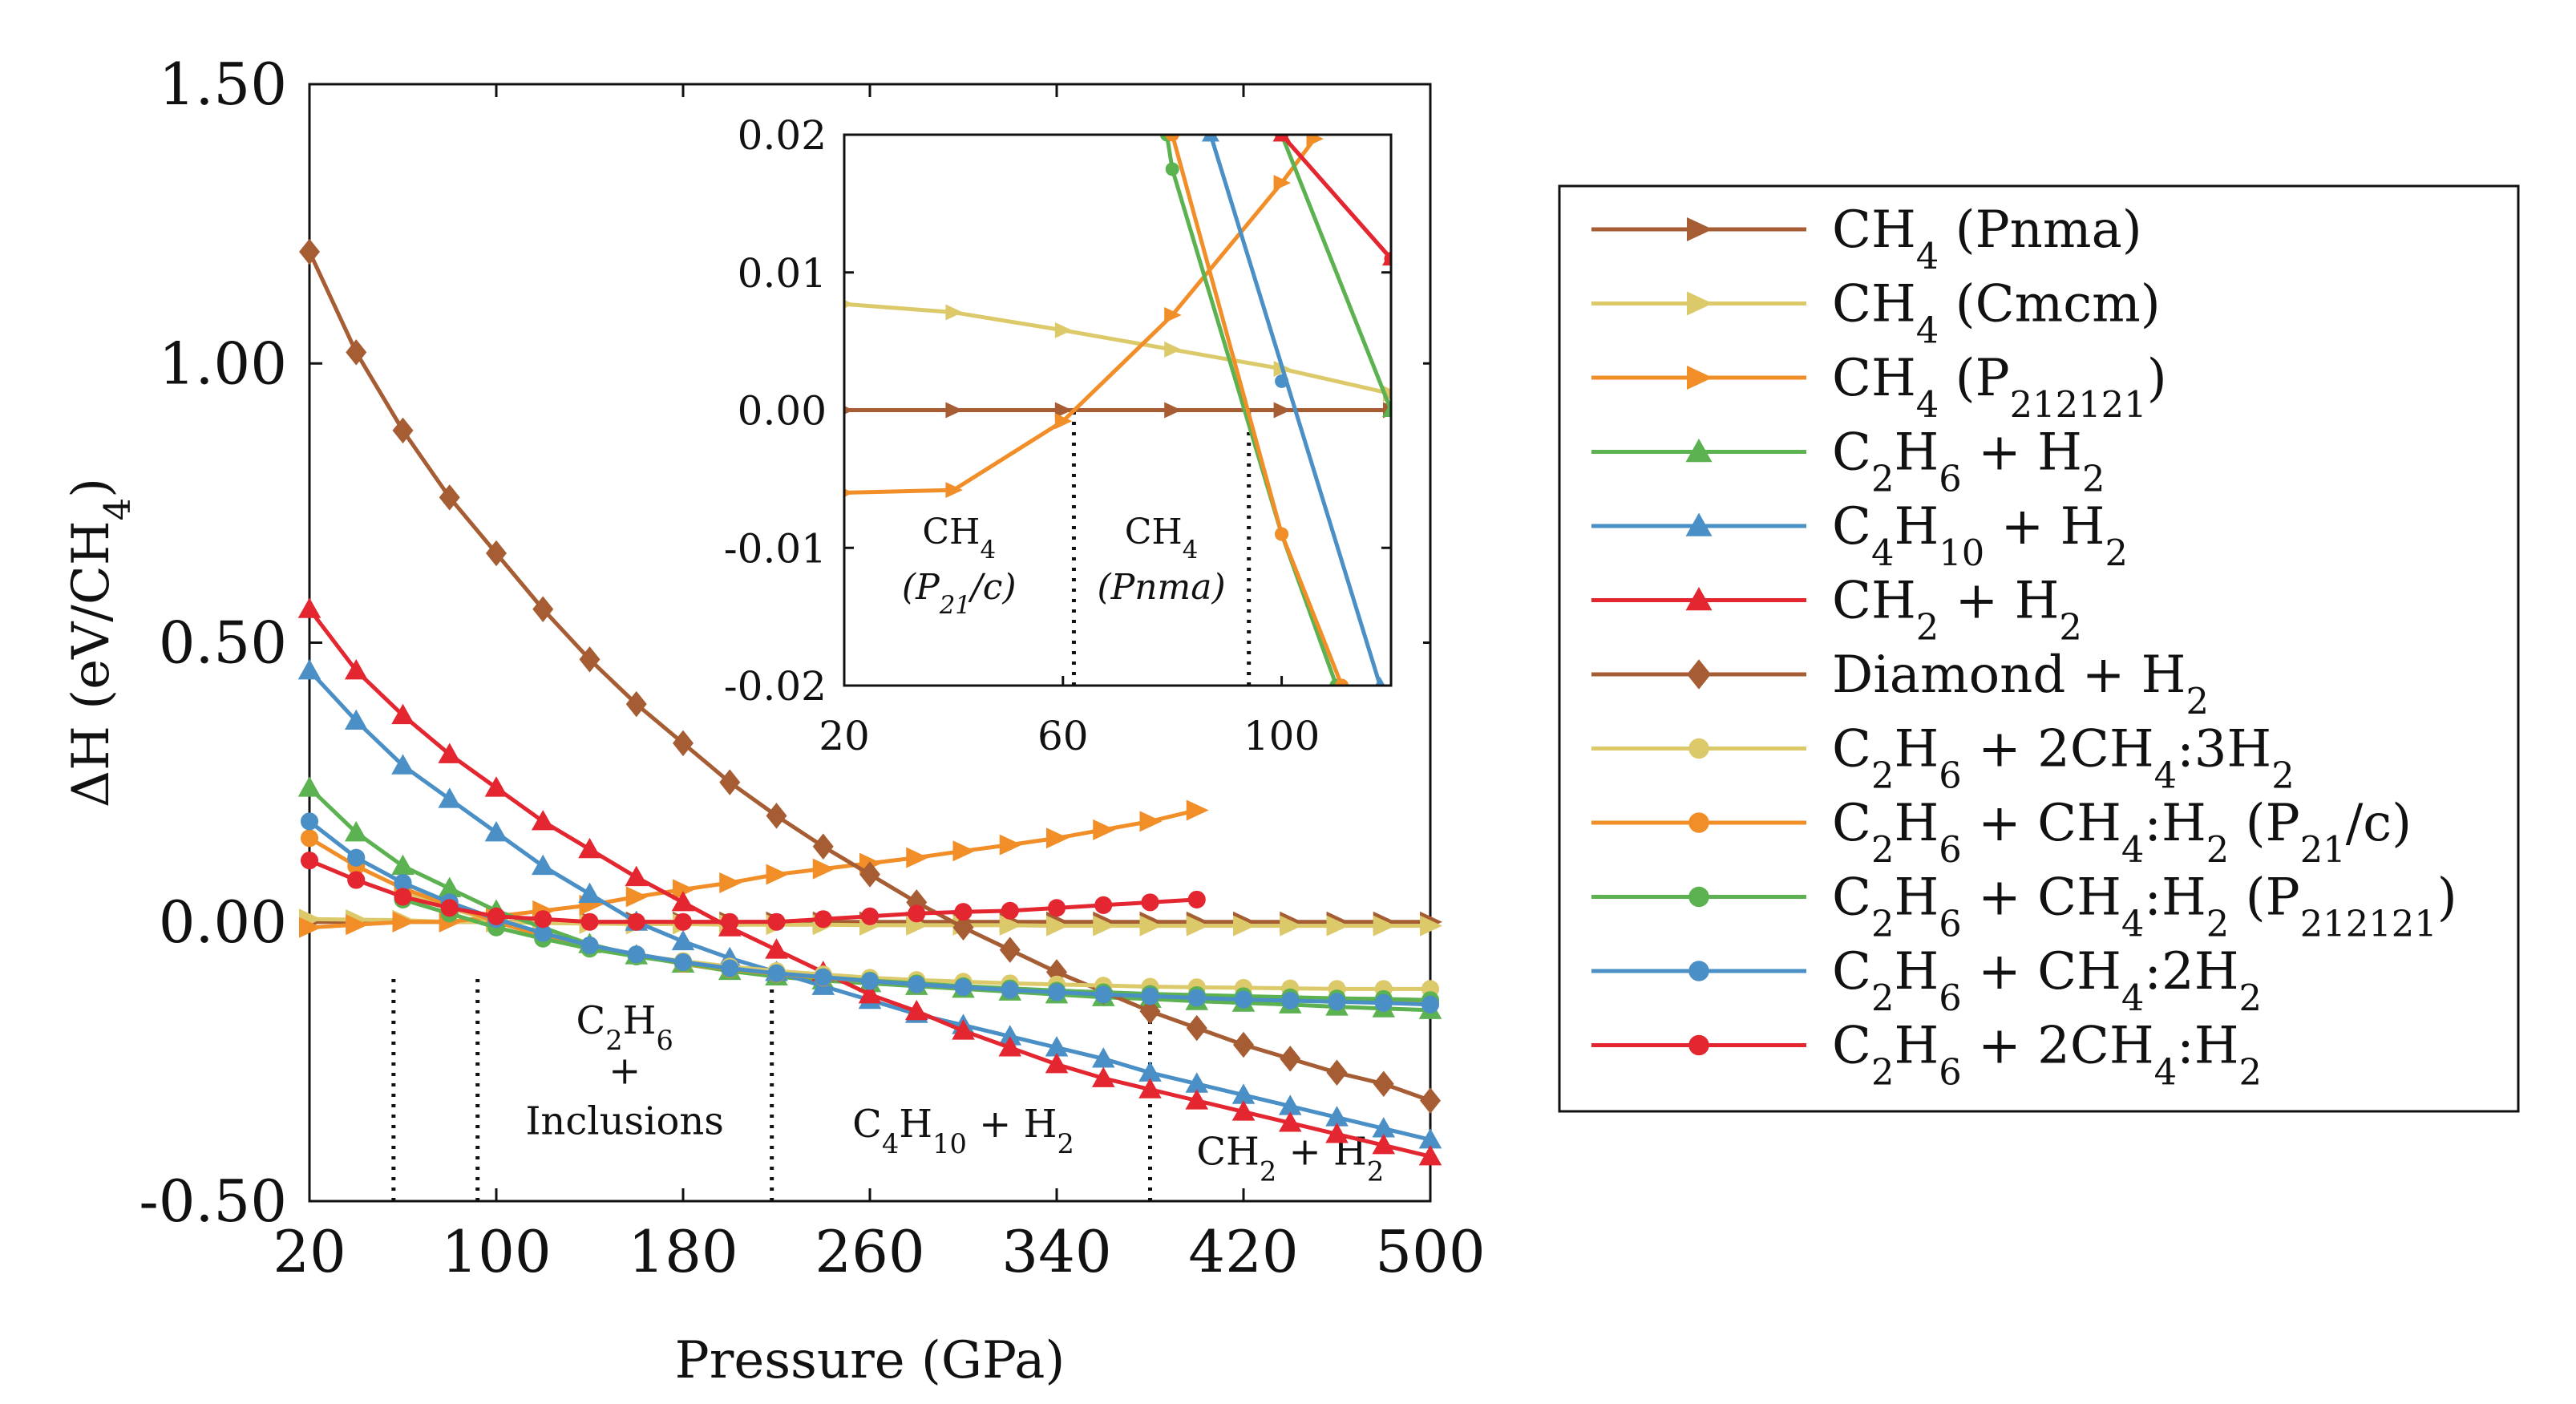  Describe the element at coordinates (223, 643) in the screenshot. I see `y-tick-label: 0.50` at that location.